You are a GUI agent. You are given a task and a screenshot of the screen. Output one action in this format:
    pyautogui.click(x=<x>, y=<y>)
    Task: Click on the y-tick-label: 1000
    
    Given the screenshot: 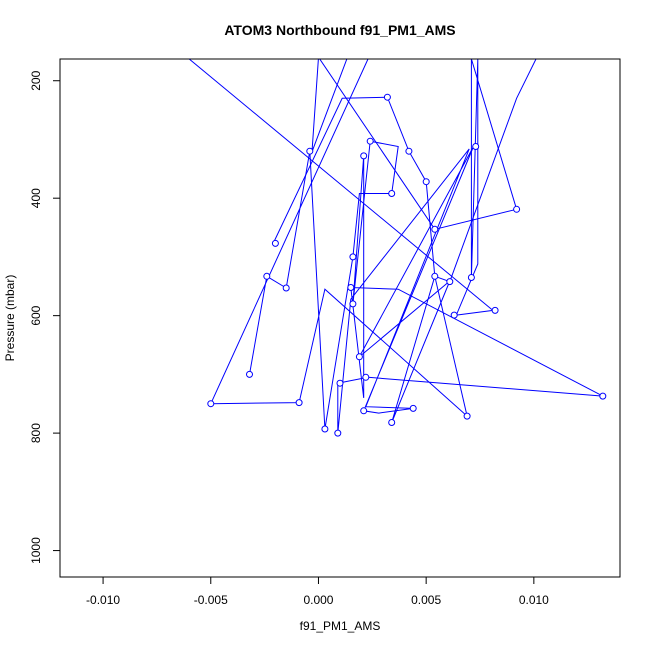 What is the action you would take?
    pyautogui.click(x=36, y=550)
    